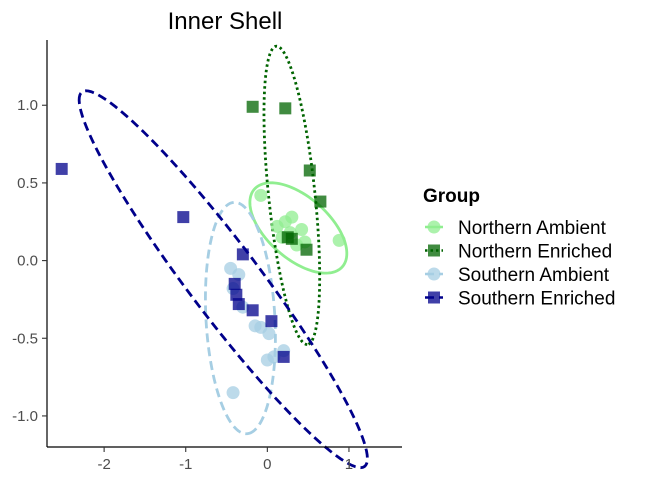 The width and height of the screenshot is (672, 480). Describe the element at coordinates (536, 299) in the screenshot. I see `legend-label: Southern Enriched` at that location.